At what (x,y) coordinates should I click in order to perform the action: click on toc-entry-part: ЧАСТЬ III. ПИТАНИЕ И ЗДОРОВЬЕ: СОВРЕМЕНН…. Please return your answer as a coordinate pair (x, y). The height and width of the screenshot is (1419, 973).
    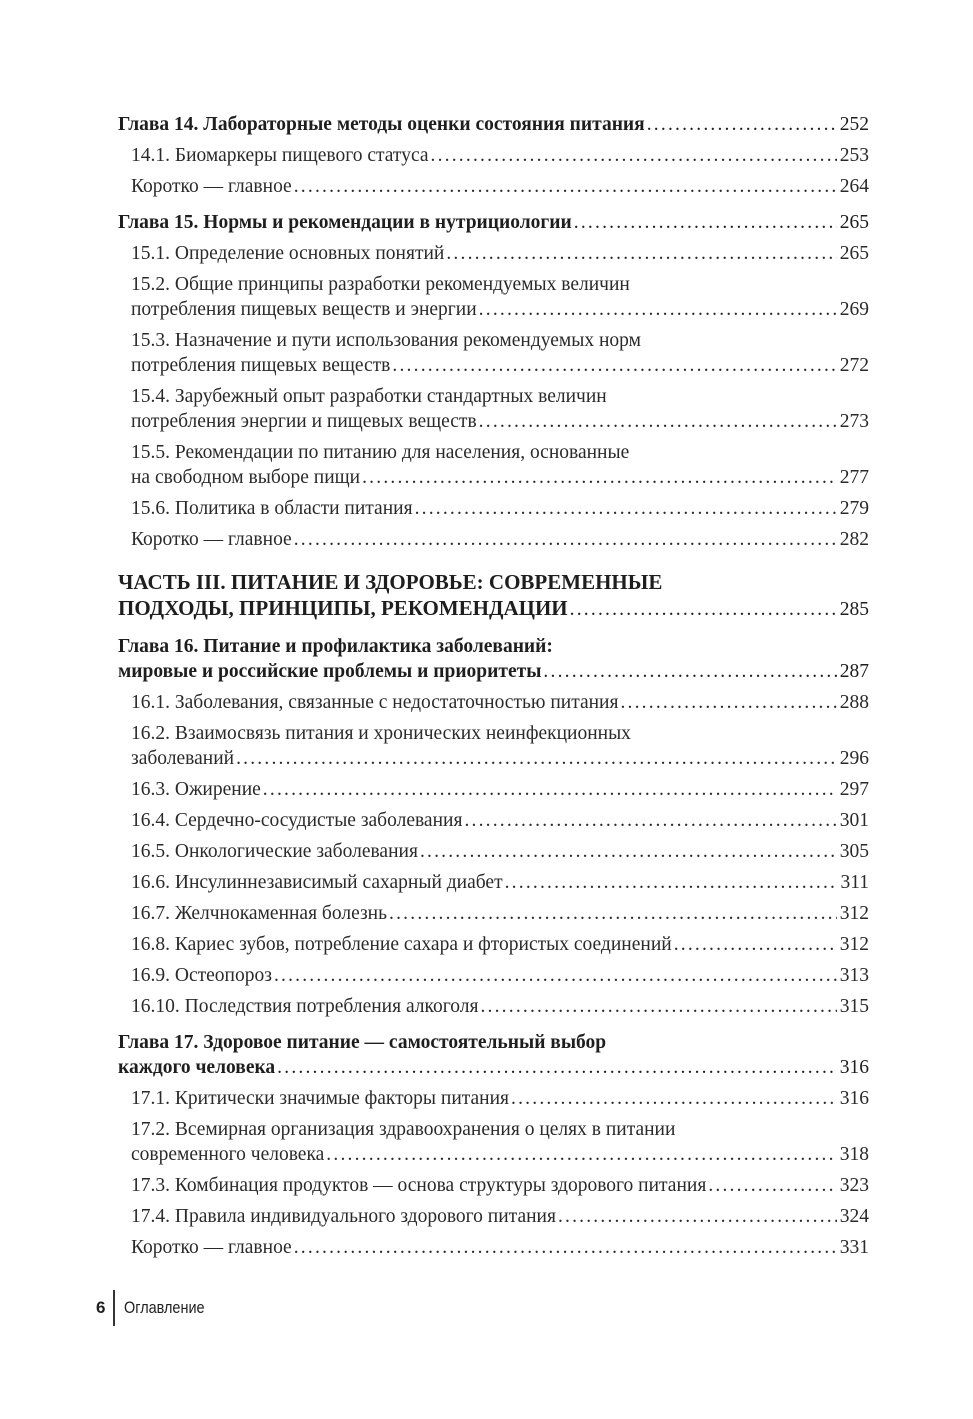
    Looking at the image, I should click on (493, 596).